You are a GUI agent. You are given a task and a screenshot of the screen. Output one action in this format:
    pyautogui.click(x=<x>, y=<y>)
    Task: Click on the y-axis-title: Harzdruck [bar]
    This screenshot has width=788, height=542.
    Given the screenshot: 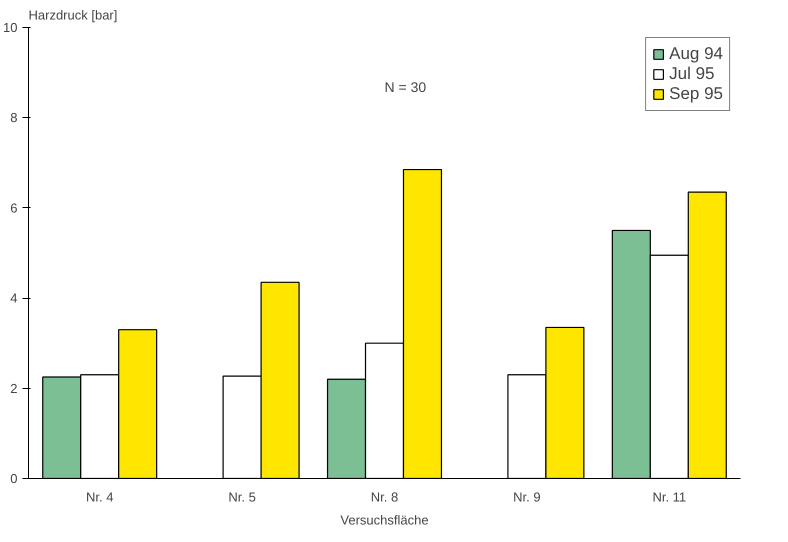 What is the action you would take?
    pyautogui.click(x=73, y=15)
    